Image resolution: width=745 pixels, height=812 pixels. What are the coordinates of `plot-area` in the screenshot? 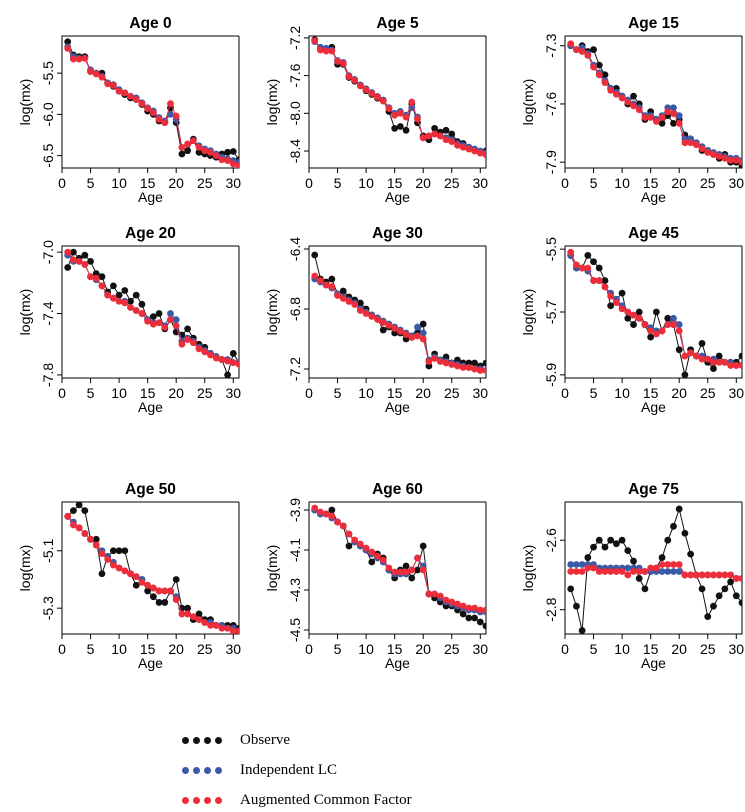 It's located at (151, 568).